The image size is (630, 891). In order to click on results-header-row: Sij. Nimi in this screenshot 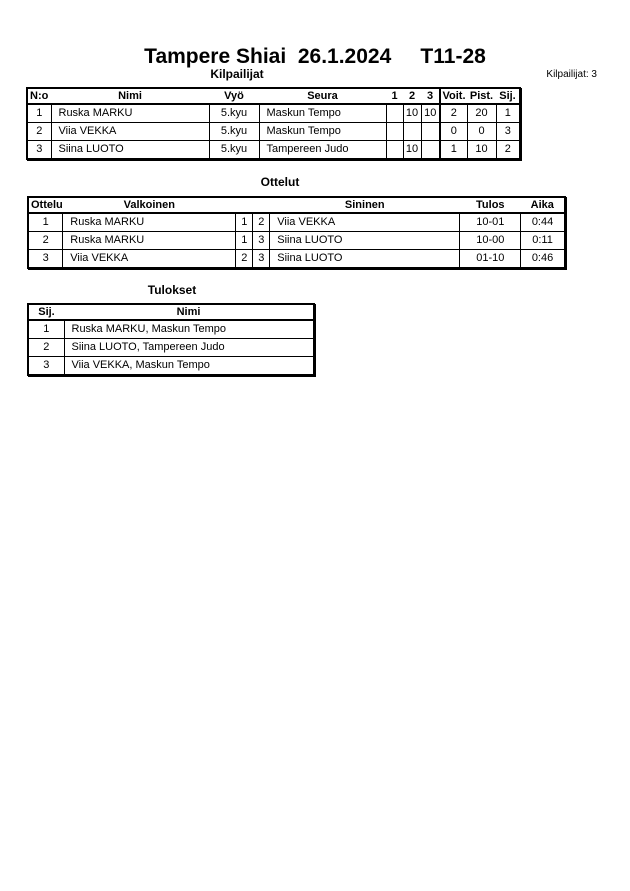, I will do `click(171, 312)`.